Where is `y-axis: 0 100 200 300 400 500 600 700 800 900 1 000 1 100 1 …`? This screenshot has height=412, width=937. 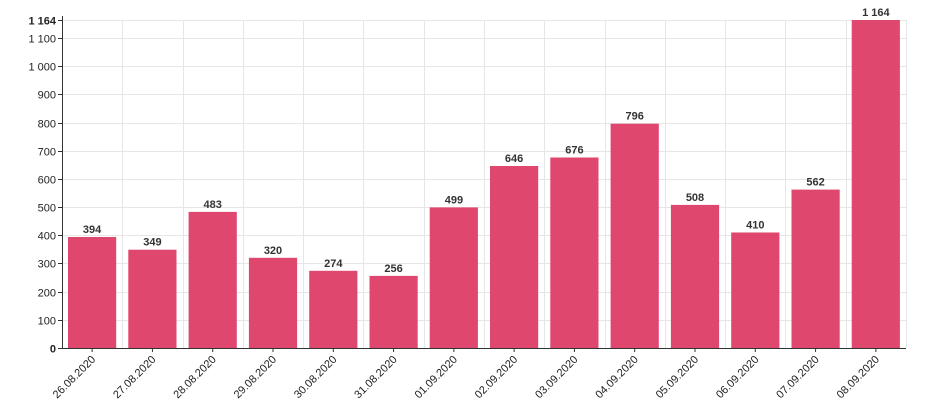
y-axis: 0 100 200 300 400 500 600 700 800 900 1 000 1 100 1 … is located at coordinates (45, 186).